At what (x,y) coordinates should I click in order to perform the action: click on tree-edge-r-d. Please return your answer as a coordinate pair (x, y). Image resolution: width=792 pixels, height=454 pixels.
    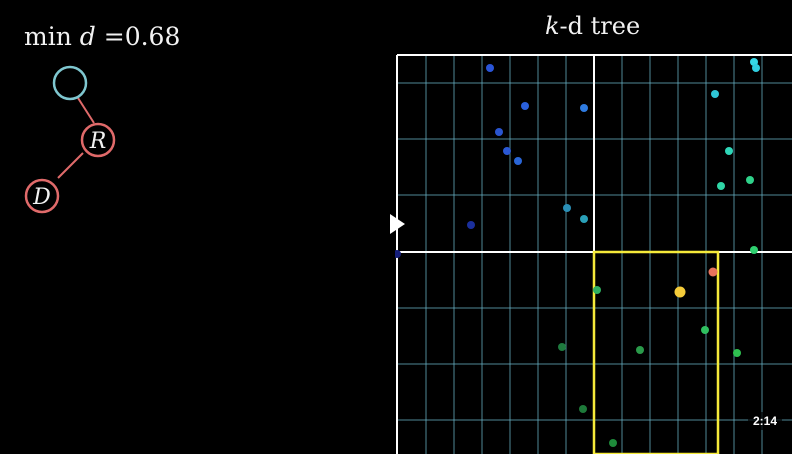
    Looking at the image, I should click on (70, 165).